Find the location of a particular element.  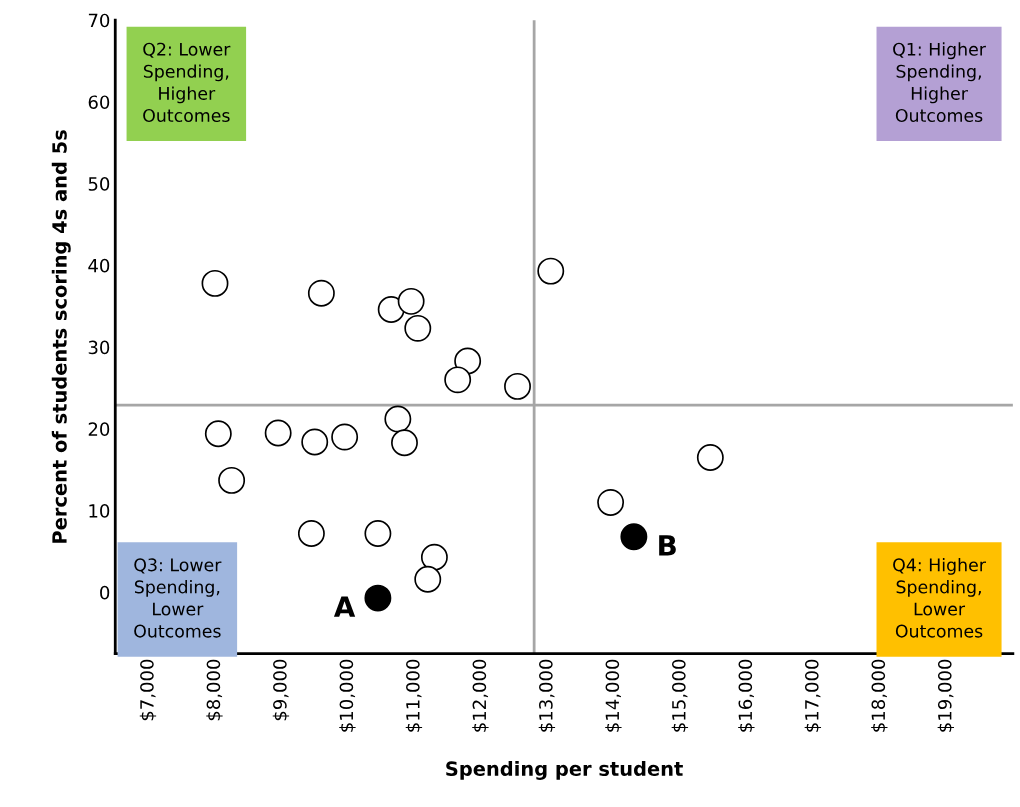

x-tick-label: $17,000 is located at coordinates (813, 695).